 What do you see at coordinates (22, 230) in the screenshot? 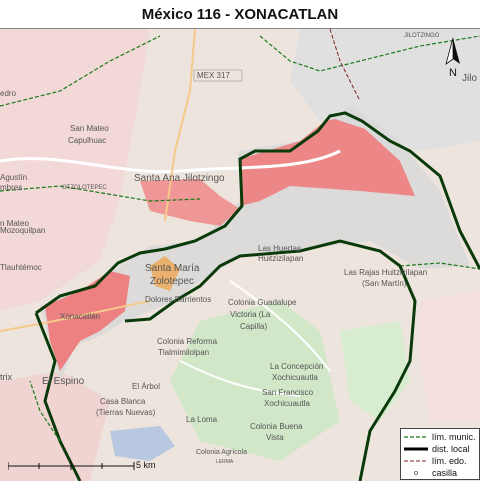
I see `label-mozoquilpan: Mozoquilpan` at bounding box center [22, 230].